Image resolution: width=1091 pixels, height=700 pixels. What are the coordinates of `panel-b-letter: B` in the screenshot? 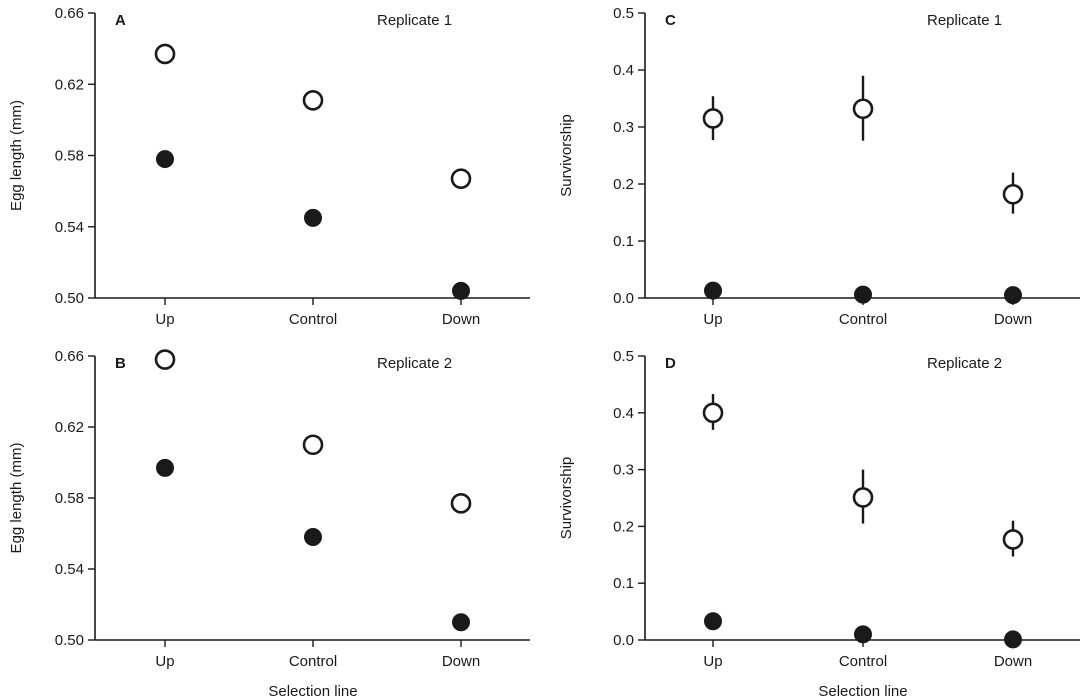 It's located at (120, 363).